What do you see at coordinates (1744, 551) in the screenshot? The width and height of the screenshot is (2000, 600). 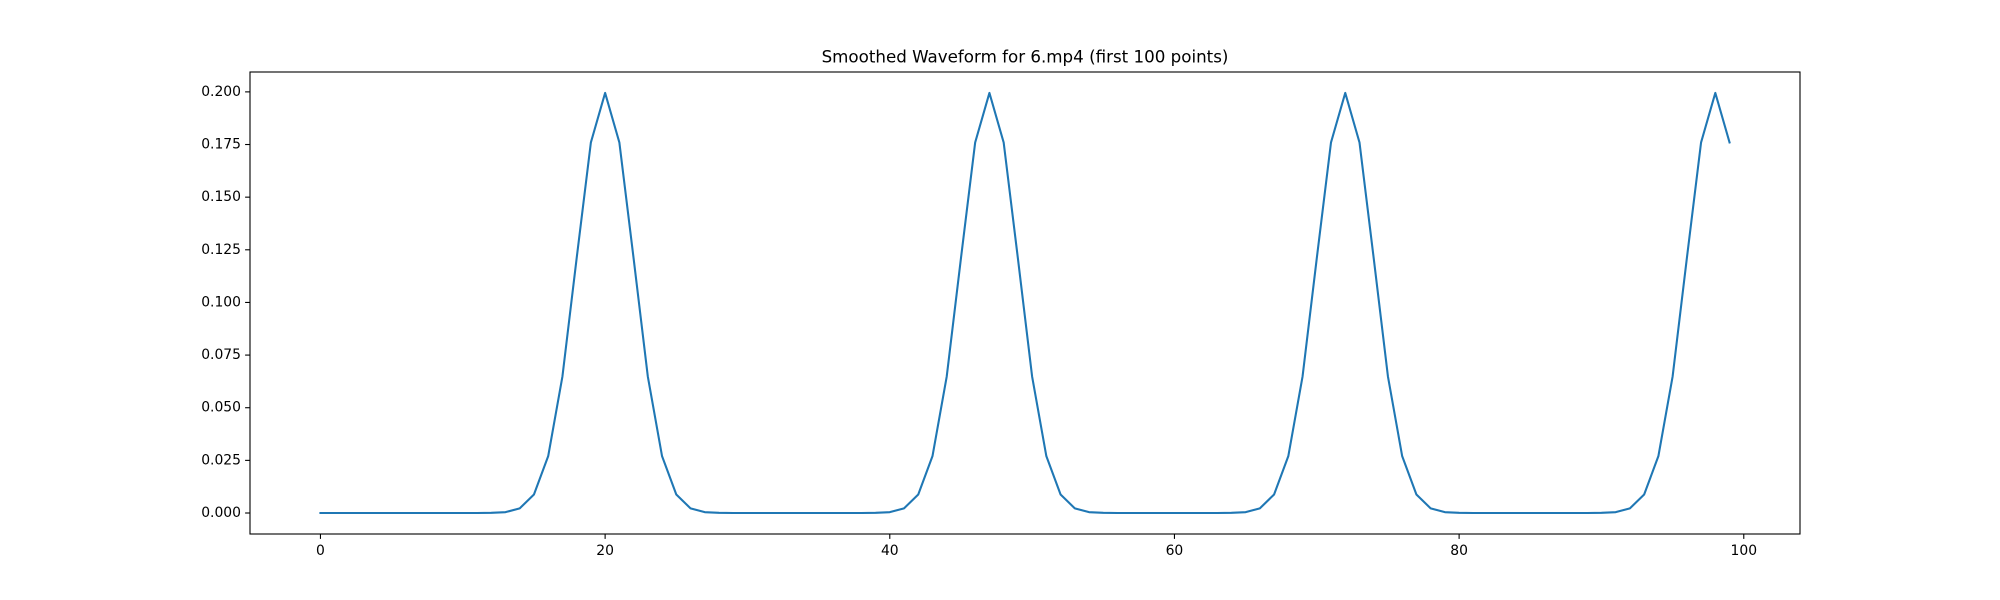 I see `x-tick-label: 100` at bounding box center [1744, 551].